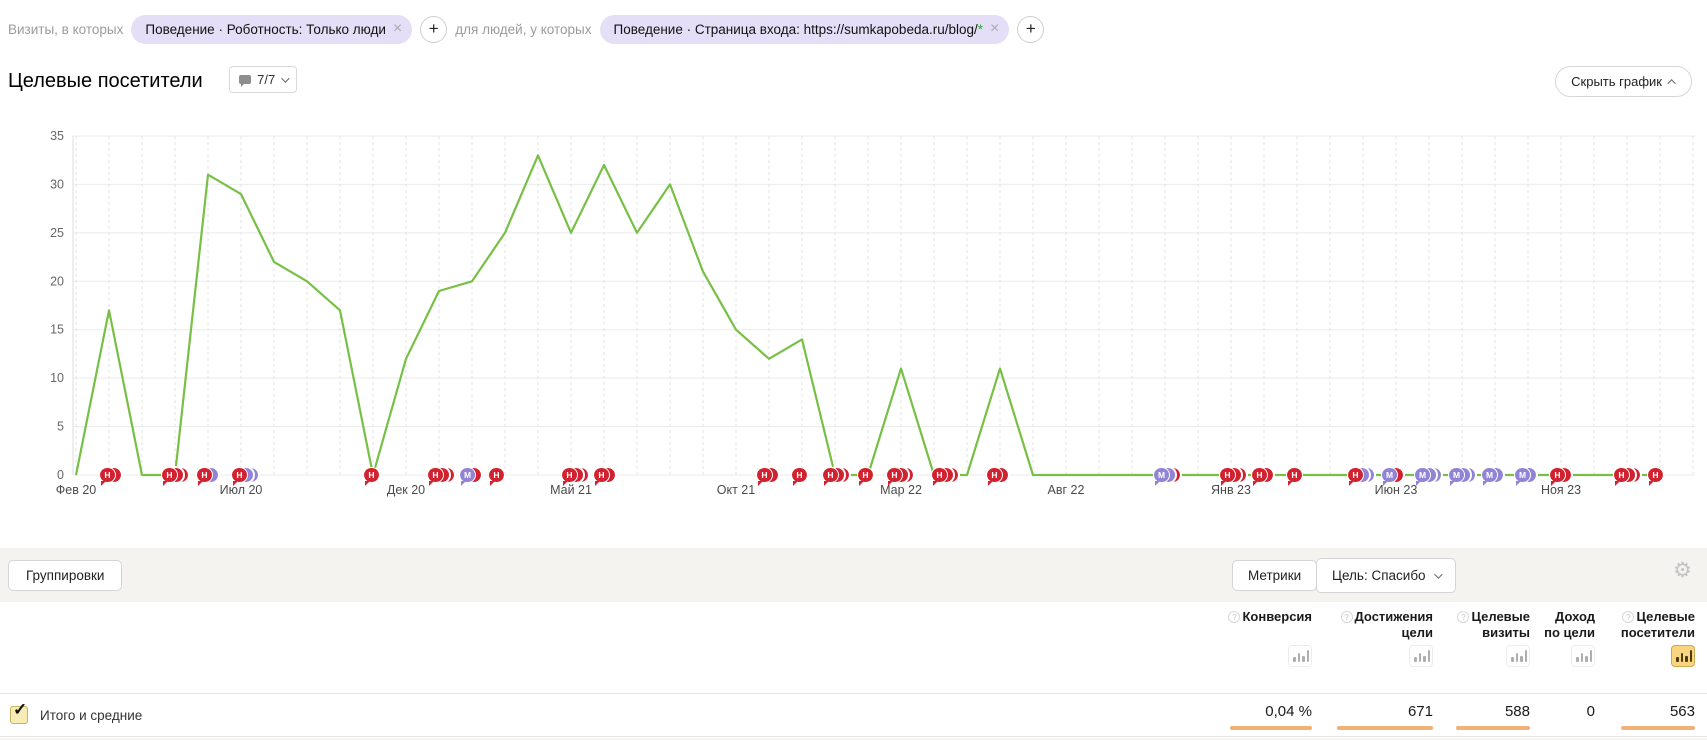  What do you see at coordinates (1438, 574) in the screenshot?
I see `chevron-down-icon` at bounding box center [1438, 574].